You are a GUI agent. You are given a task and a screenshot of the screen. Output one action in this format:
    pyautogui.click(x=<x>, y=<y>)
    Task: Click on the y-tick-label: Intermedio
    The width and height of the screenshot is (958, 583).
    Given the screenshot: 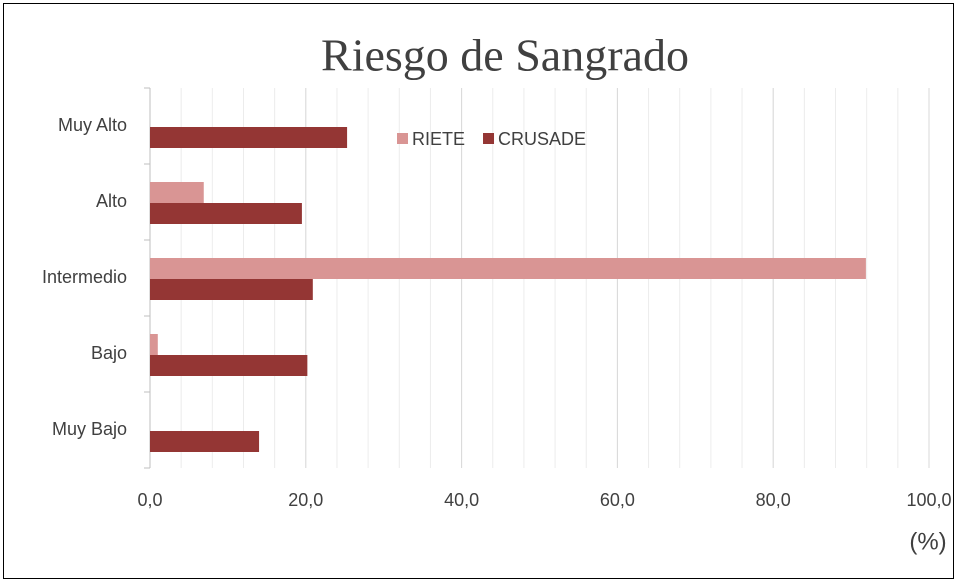 What is the action you would take?
    pyautogui.click(x=84, y=277)
    